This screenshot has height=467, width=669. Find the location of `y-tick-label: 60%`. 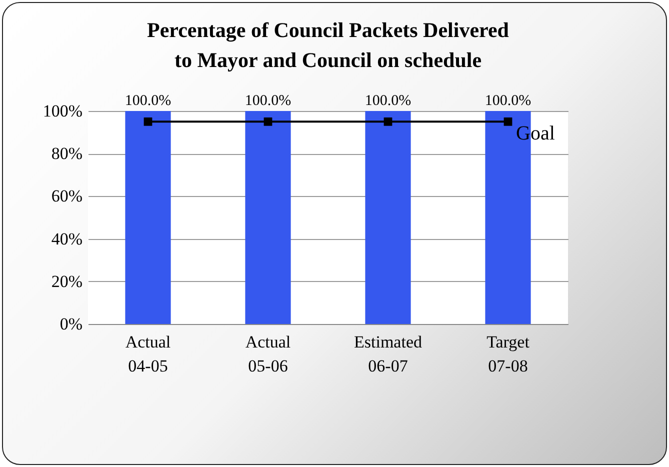

y-tick-label: 60% is located at coordinates (66, 196).